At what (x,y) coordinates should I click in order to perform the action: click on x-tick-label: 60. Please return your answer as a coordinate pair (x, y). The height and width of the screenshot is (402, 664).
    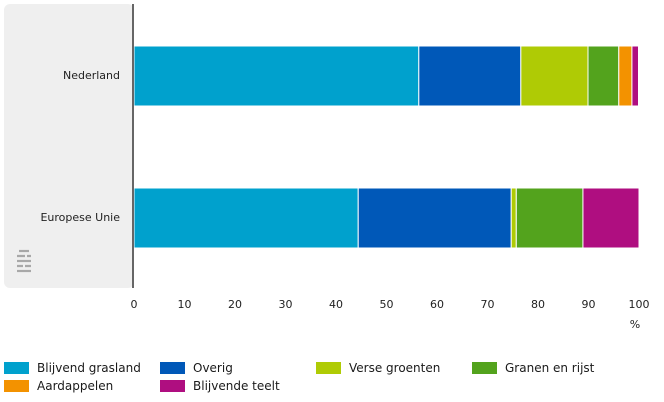
    Looking at the image, I should click on (437, 304).